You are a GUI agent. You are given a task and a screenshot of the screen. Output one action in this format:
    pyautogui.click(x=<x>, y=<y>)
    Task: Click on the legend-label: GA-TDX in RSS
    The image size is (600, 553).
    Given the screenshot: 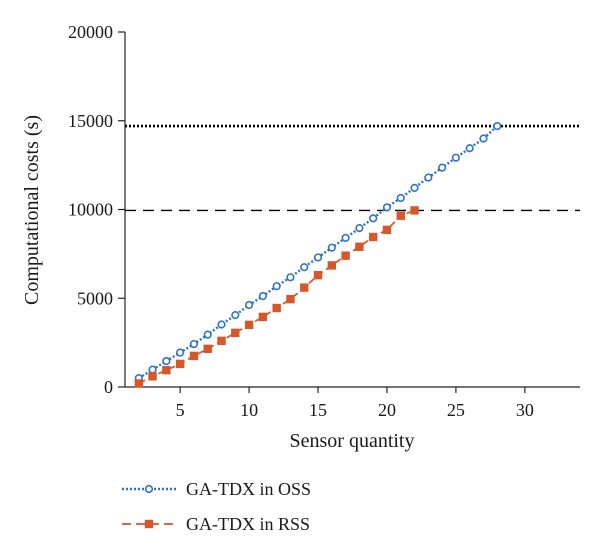 What is the action you would take?
    pyautogui.click(x=248, y=524)
    